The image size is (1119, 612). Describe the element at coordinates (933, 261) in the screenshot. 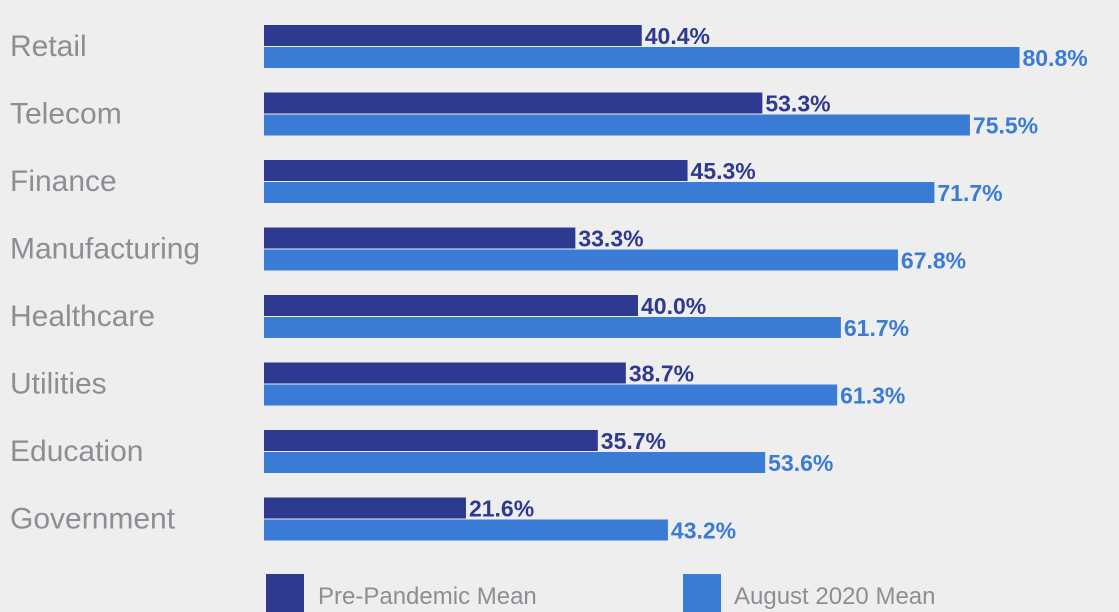

I see `value-label-manufacturing-august-2020: 67.8%` at that location.